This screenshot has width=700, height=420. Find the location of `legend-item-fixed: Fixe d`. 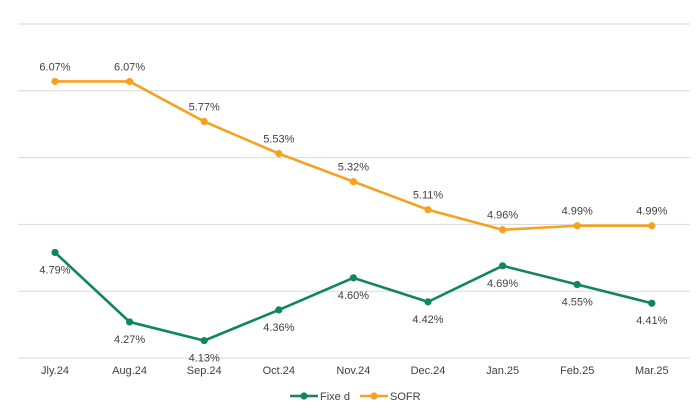

legend-item-fixed: Fixe d is located at coordinates (320, 397).